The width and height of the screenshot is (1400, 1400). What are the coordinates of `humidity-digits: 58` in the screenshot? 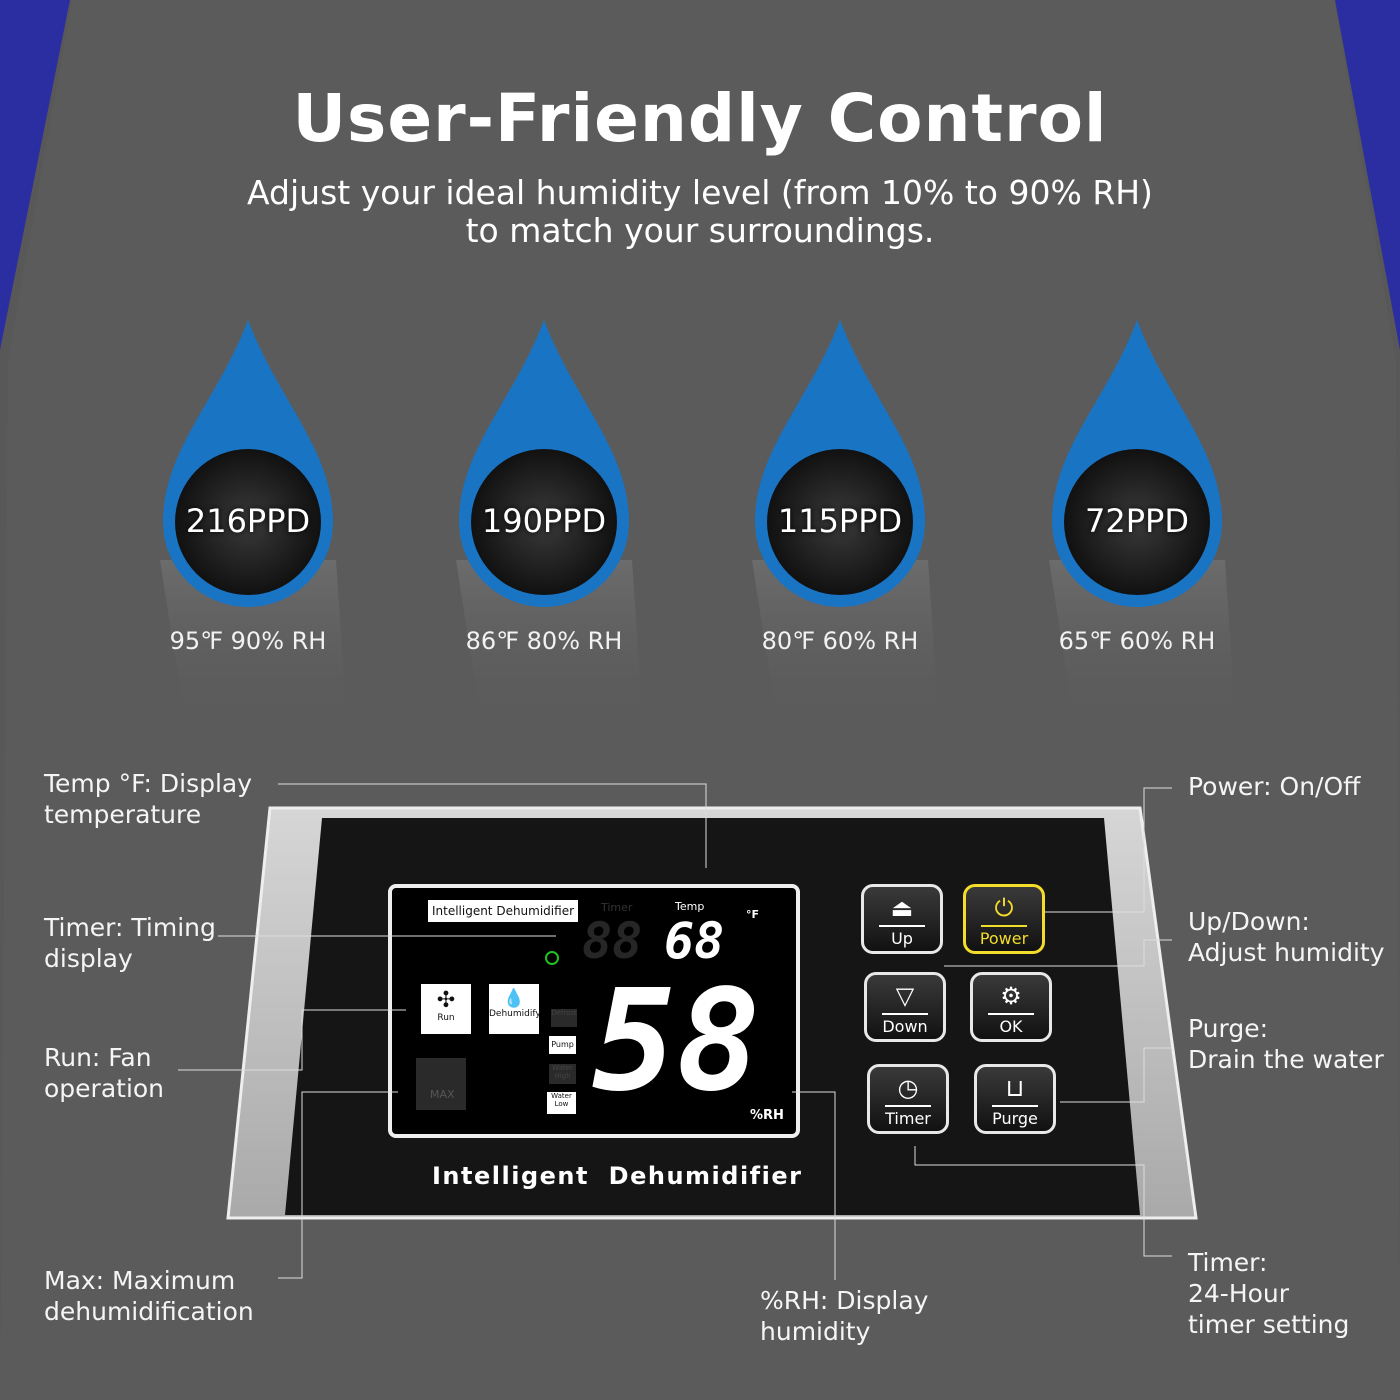 It's located at (676, 1041).